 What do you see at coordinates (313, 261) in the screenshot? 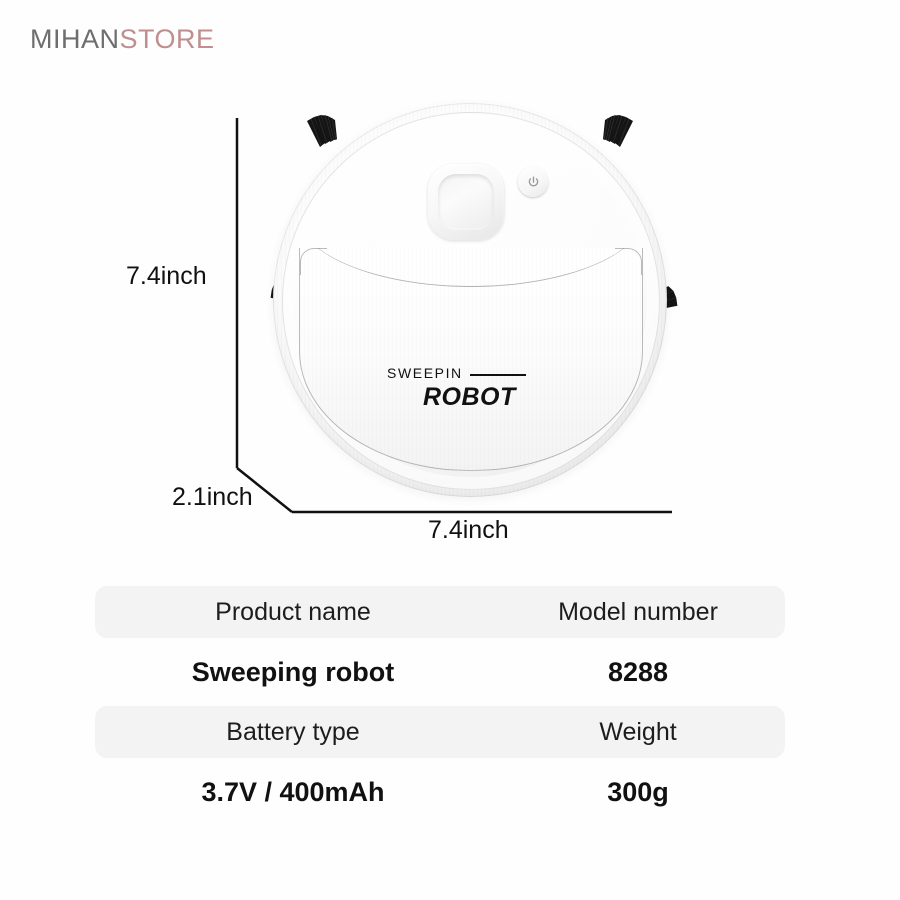
I see `panel-corner-left` at bounding box center [313, 261].